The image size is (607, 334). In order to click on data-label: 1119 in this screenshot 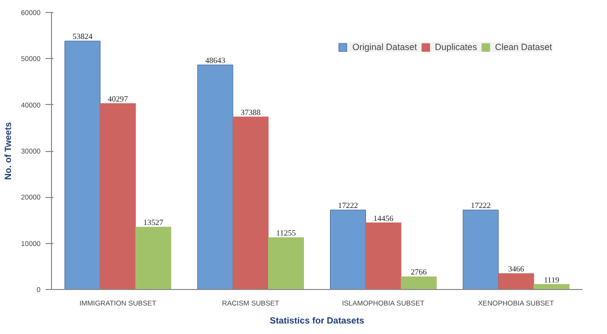, I will do `click(552, 279)`.